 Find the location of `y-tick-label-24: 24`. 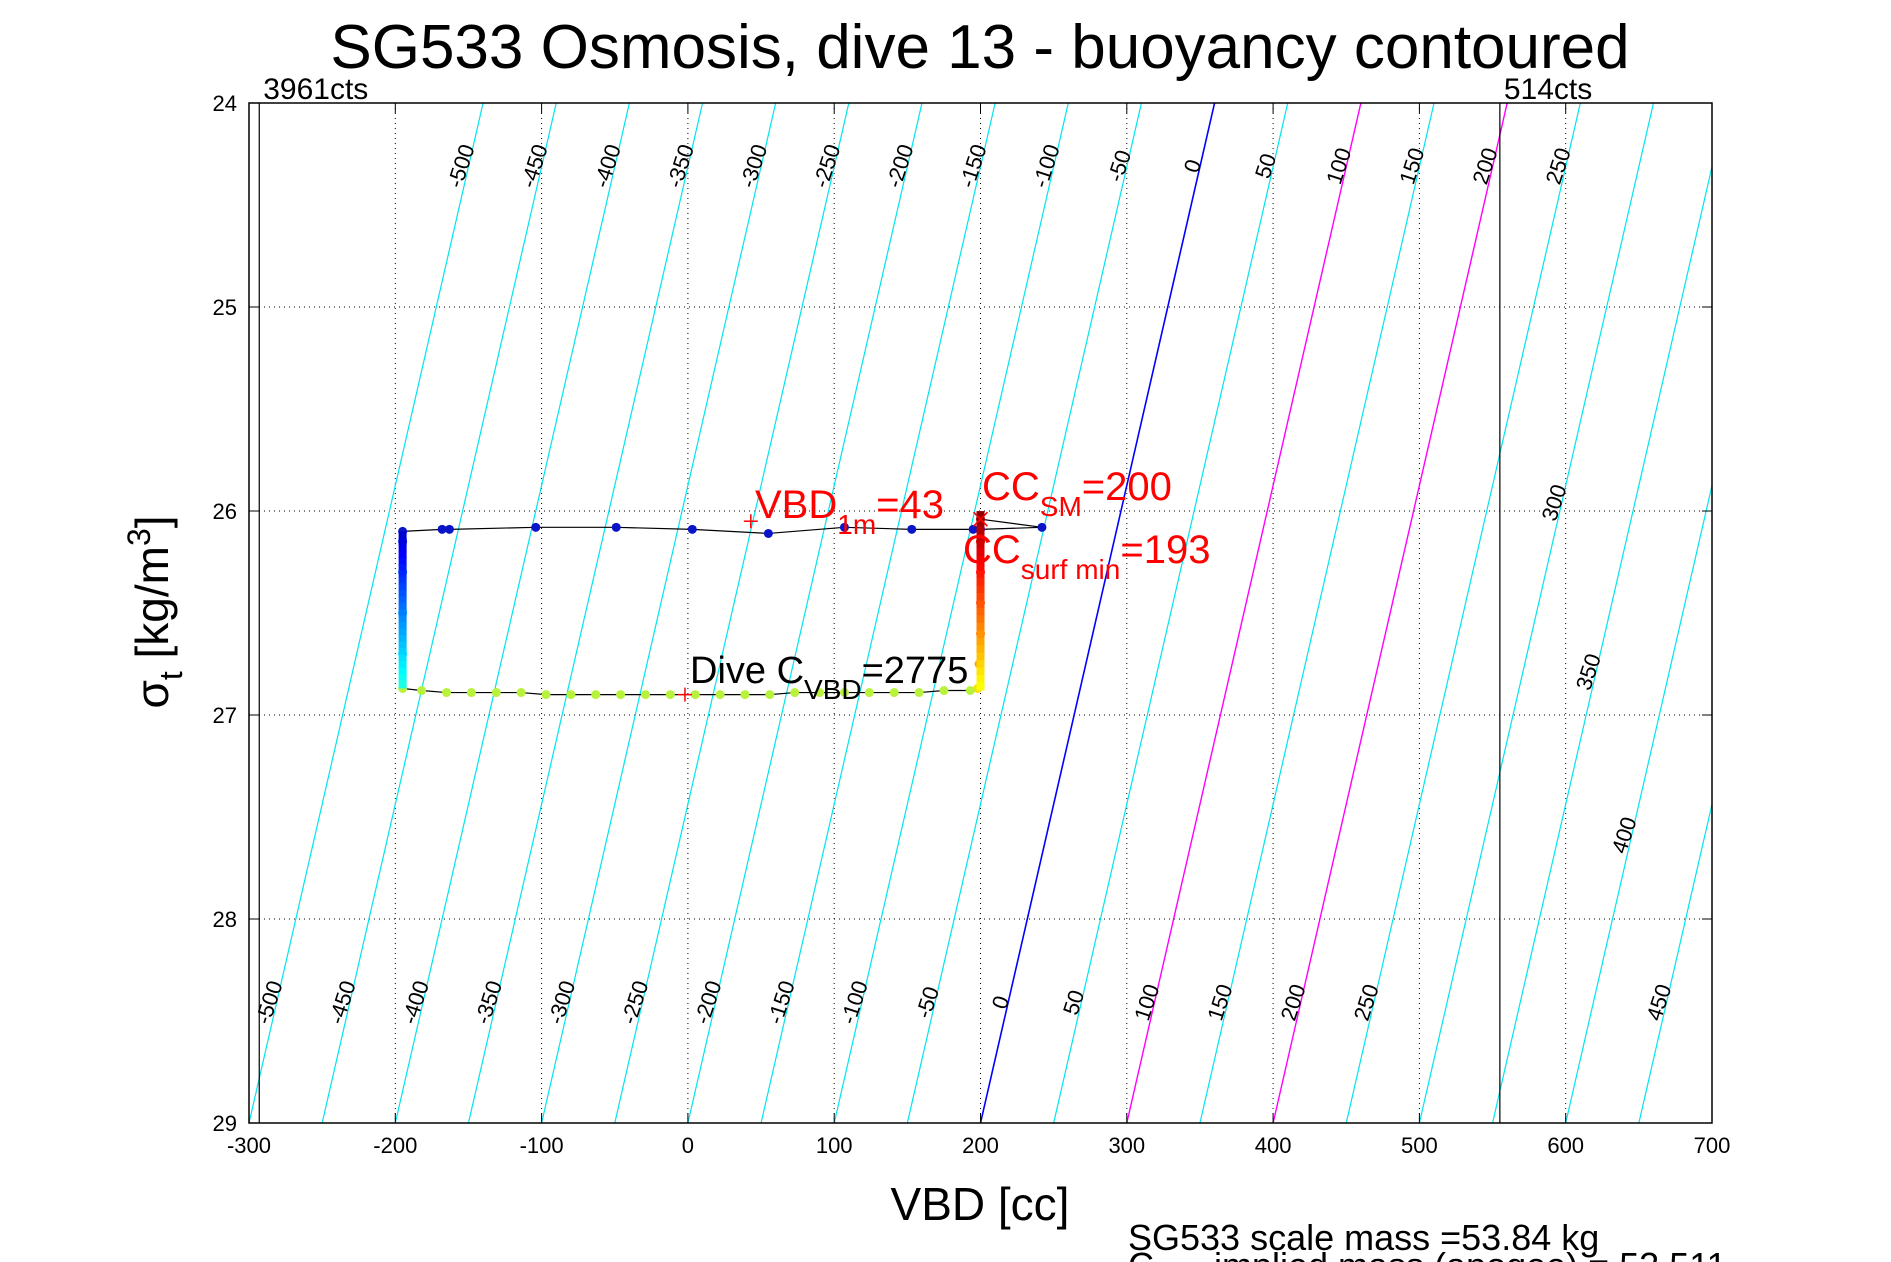

y-tick-label-24: 24 is located at coordinates (225, 103).